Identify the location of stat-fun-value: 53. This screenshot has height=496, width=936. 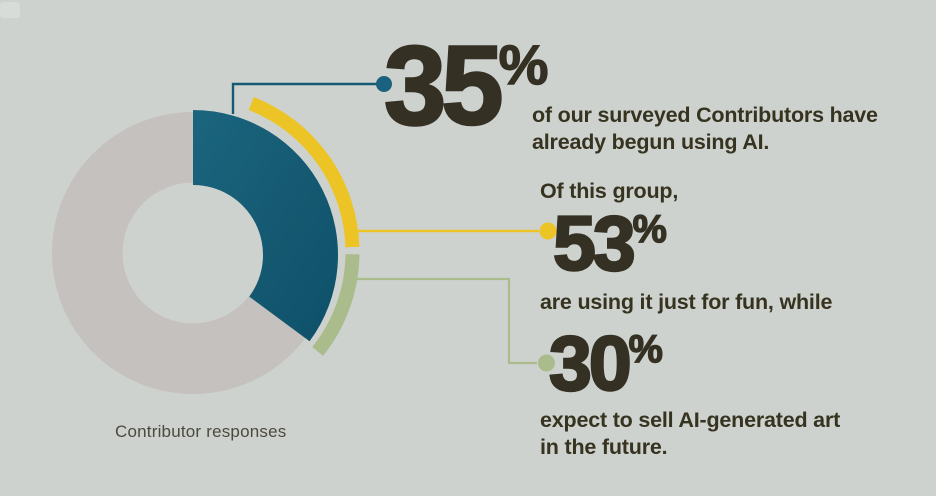
(594, 244).